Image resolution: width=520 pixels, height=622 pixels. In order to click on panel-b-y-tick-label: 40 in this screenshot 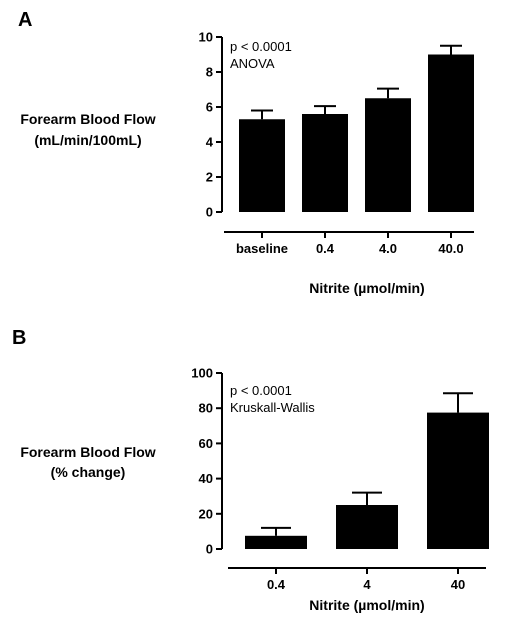, I will do `click(206, 478)`.